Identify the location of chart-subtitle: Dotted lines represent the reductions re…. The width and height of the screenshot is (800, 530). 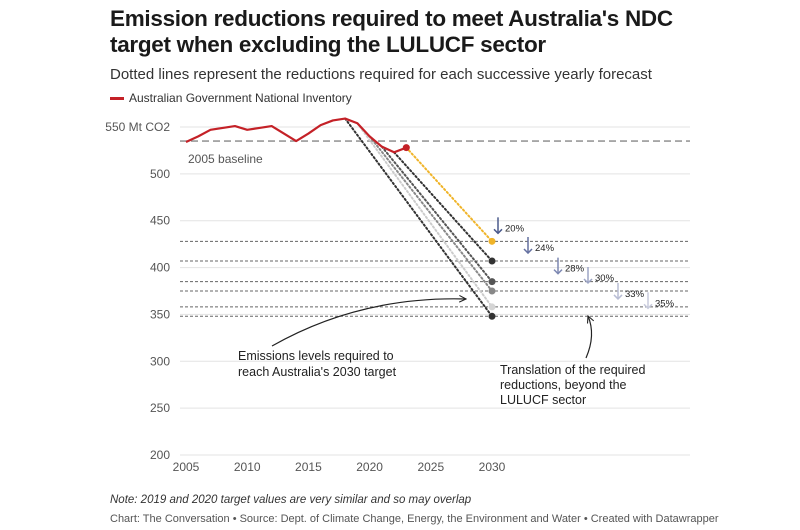
(381, 74).